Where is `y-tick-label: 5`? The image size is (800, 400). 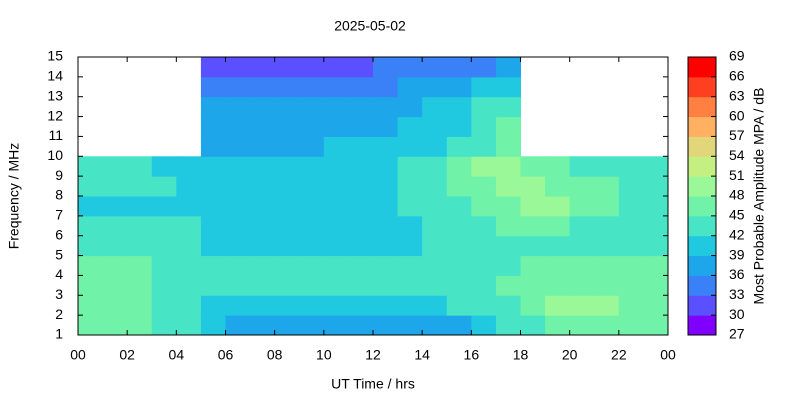 y-tick-label: 5 is located at coordinates (59, 254).